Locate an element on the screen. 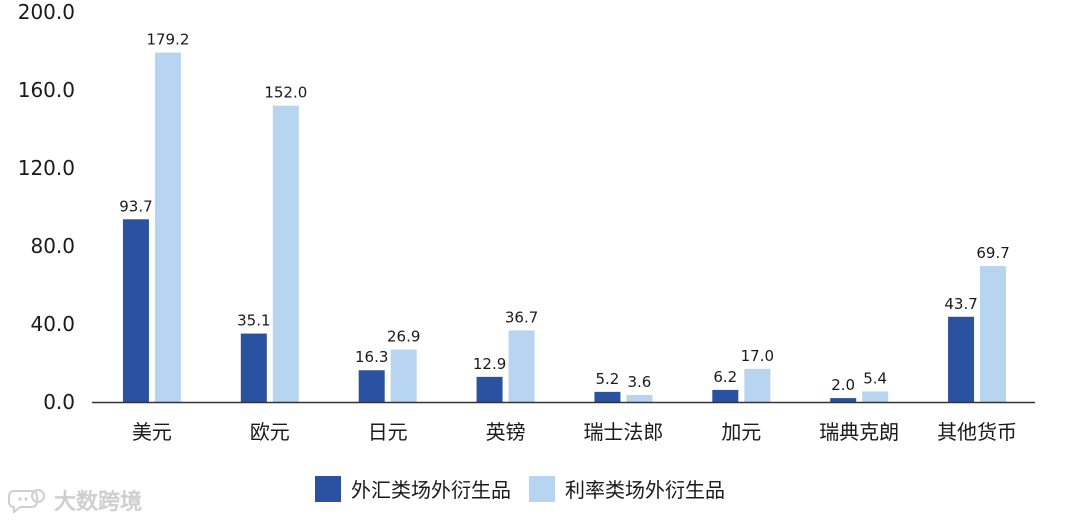 The height and width of the screenshot is (521, 1080). x-tick-label: 瑞典克朗 is located at coordinates (859, 432).